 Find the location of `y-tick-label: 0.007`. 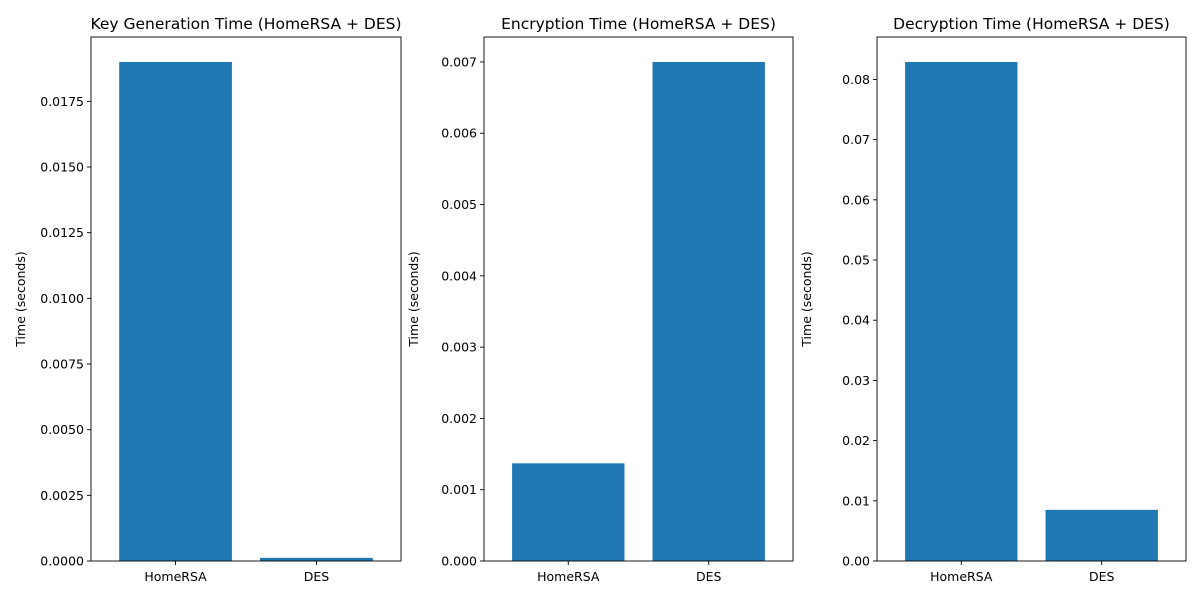

y-tick-label: 0.007 is located at coordinates (459, 61).